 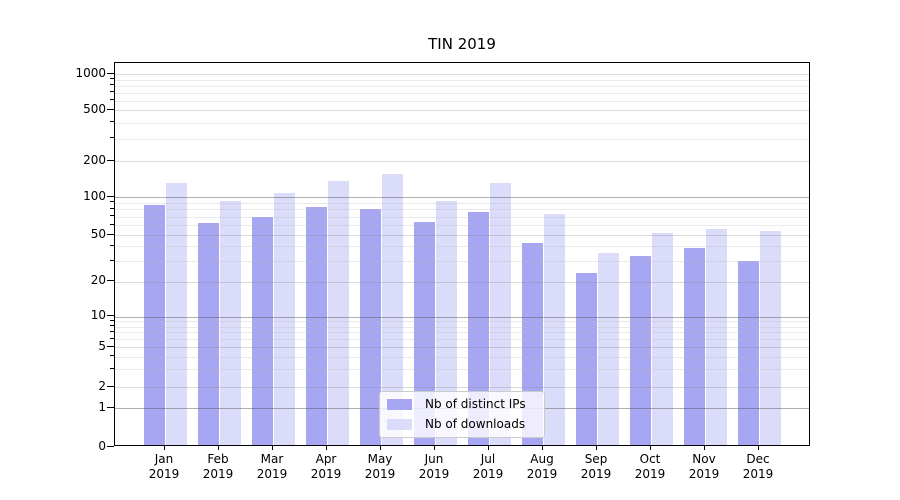 I want to click on xtick-label-sep: Sep 2019, so click(x=596, y=467).